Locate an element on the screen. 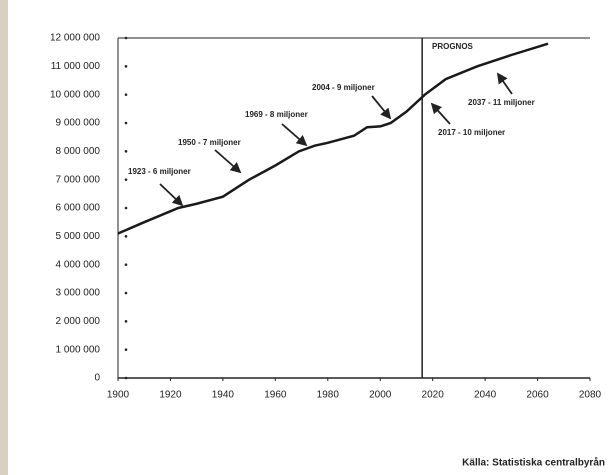  x-tick-label: 1980 is located at coordinates (328, 395).